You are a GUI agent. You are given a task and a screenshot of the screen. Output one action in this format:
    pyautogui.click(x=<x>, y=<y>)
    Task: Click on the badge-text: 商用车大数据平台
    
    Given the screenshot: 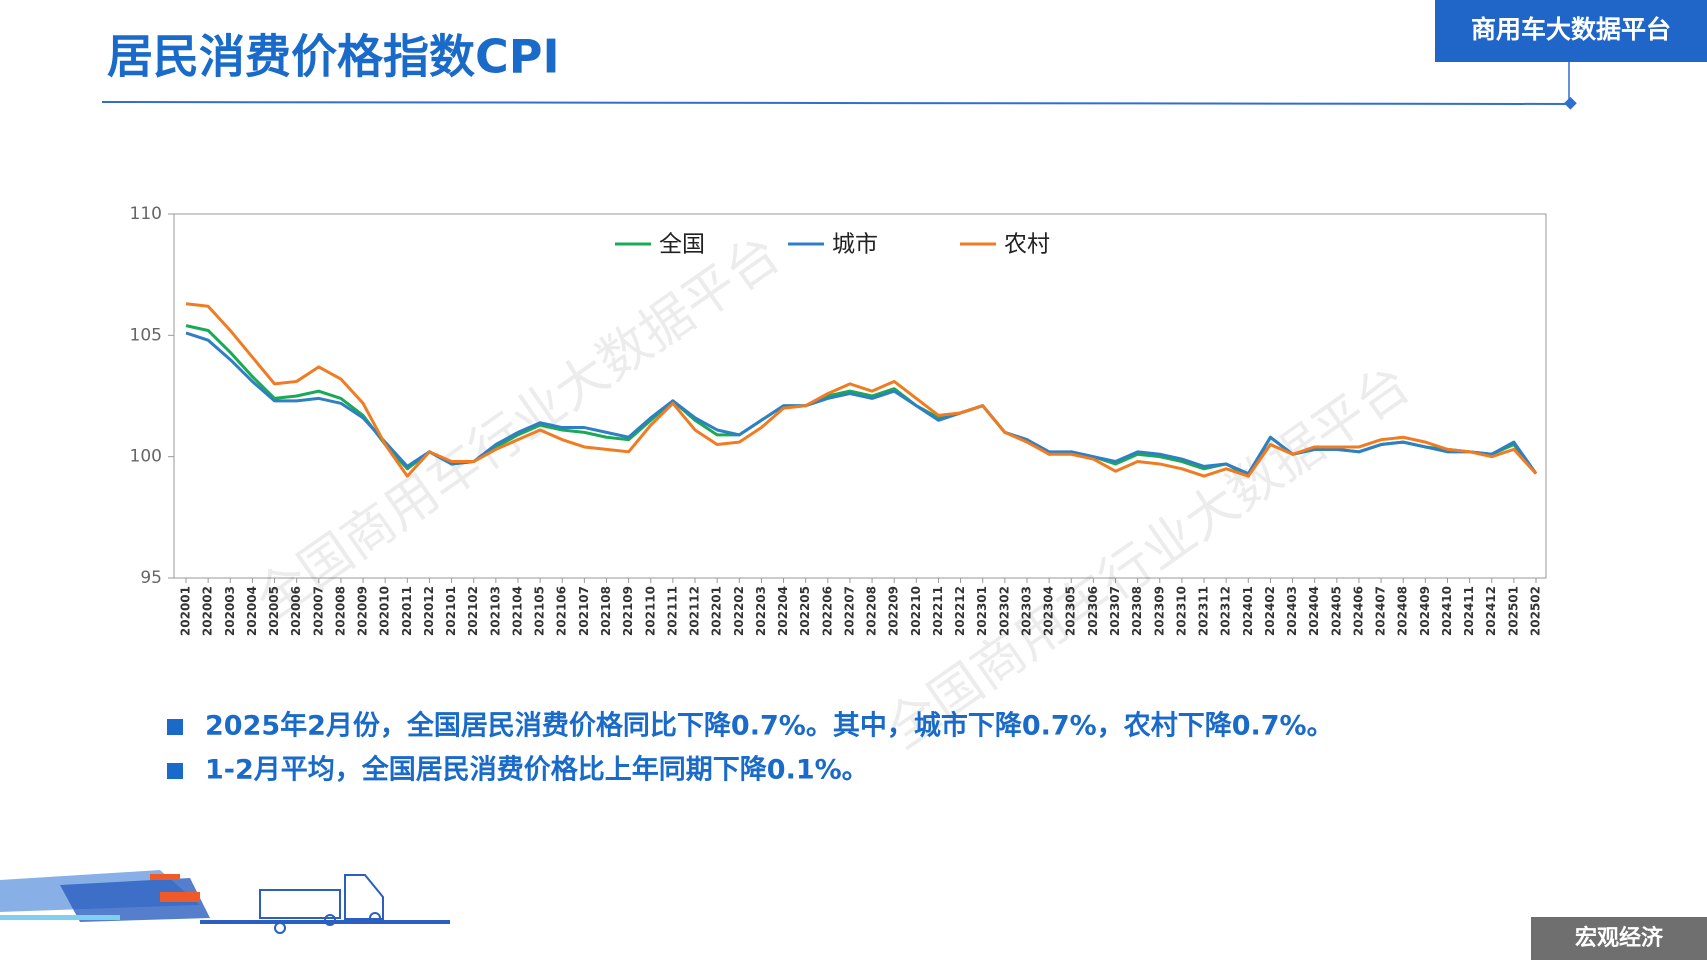 What is the action you would take?
    pyautogui.click(x=1571, y=29)
    